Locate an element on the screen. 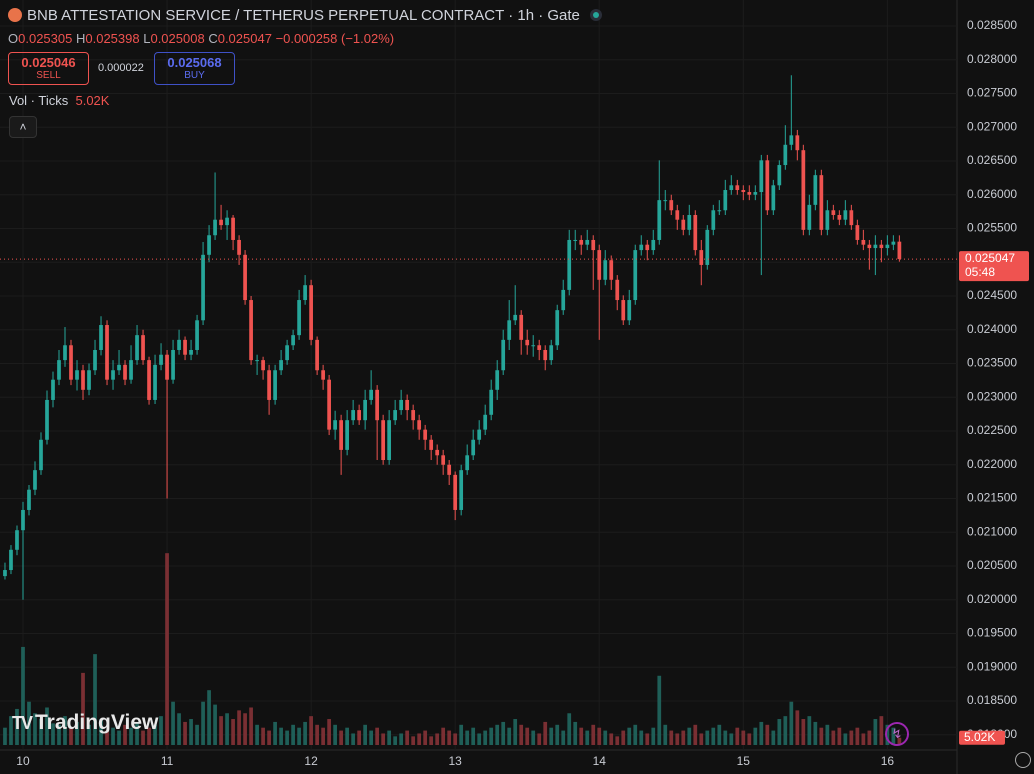  y-tick-label: 0.024000 is located at coordinates (992, 329).